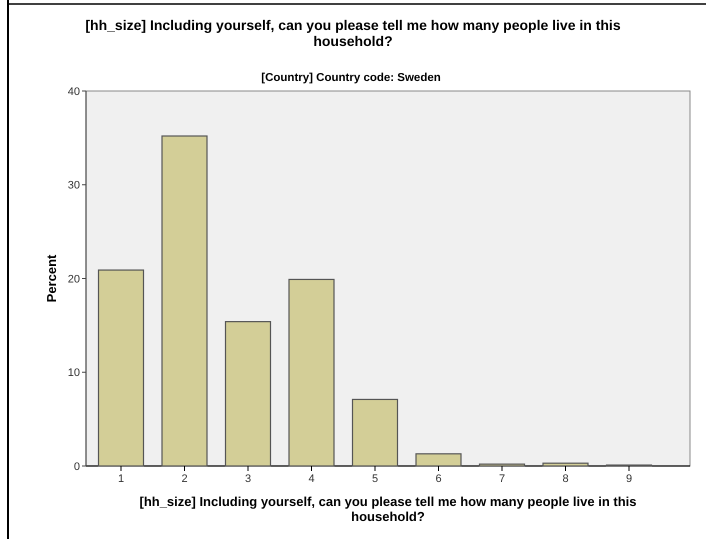 Image resolution: width=706 pixels, height=539 pixels. What do you see at coordinates (74, 92) in the screenshot?
I see `y-tick-label: 40` at bounding box center [74, 92].